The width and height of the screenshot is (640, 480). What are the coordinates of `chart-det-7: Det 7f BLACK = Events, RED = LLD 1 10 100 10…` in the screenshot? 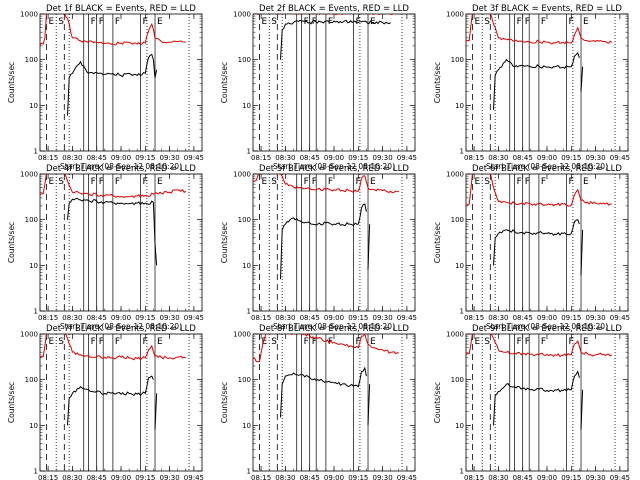 It's located at (105, 402).